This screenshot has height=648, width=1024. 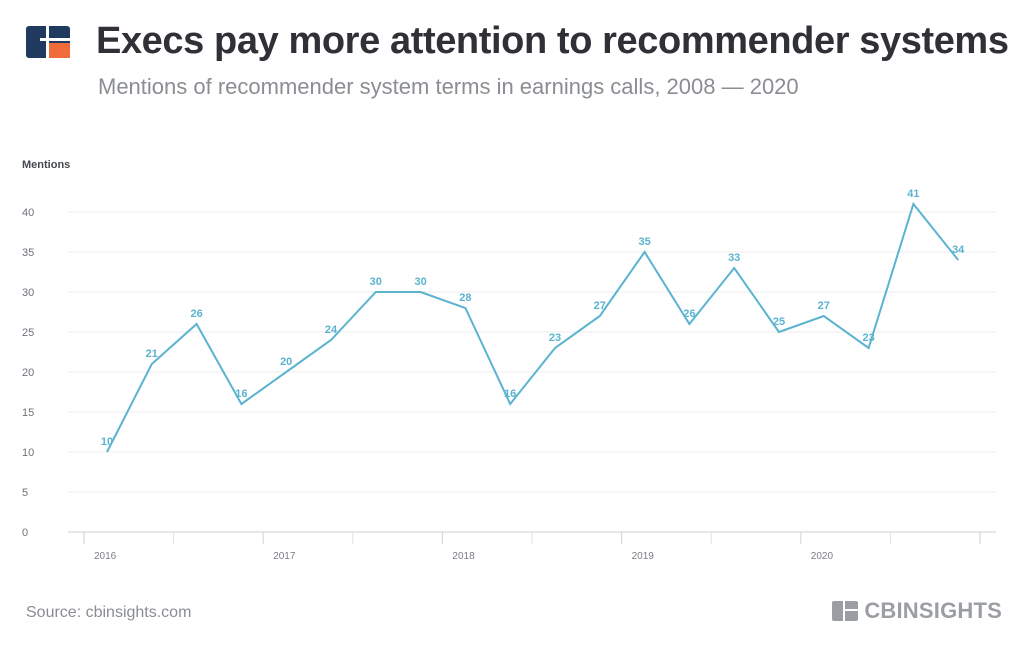 I want to click on data-label: 24, so click(x=331, y=330).